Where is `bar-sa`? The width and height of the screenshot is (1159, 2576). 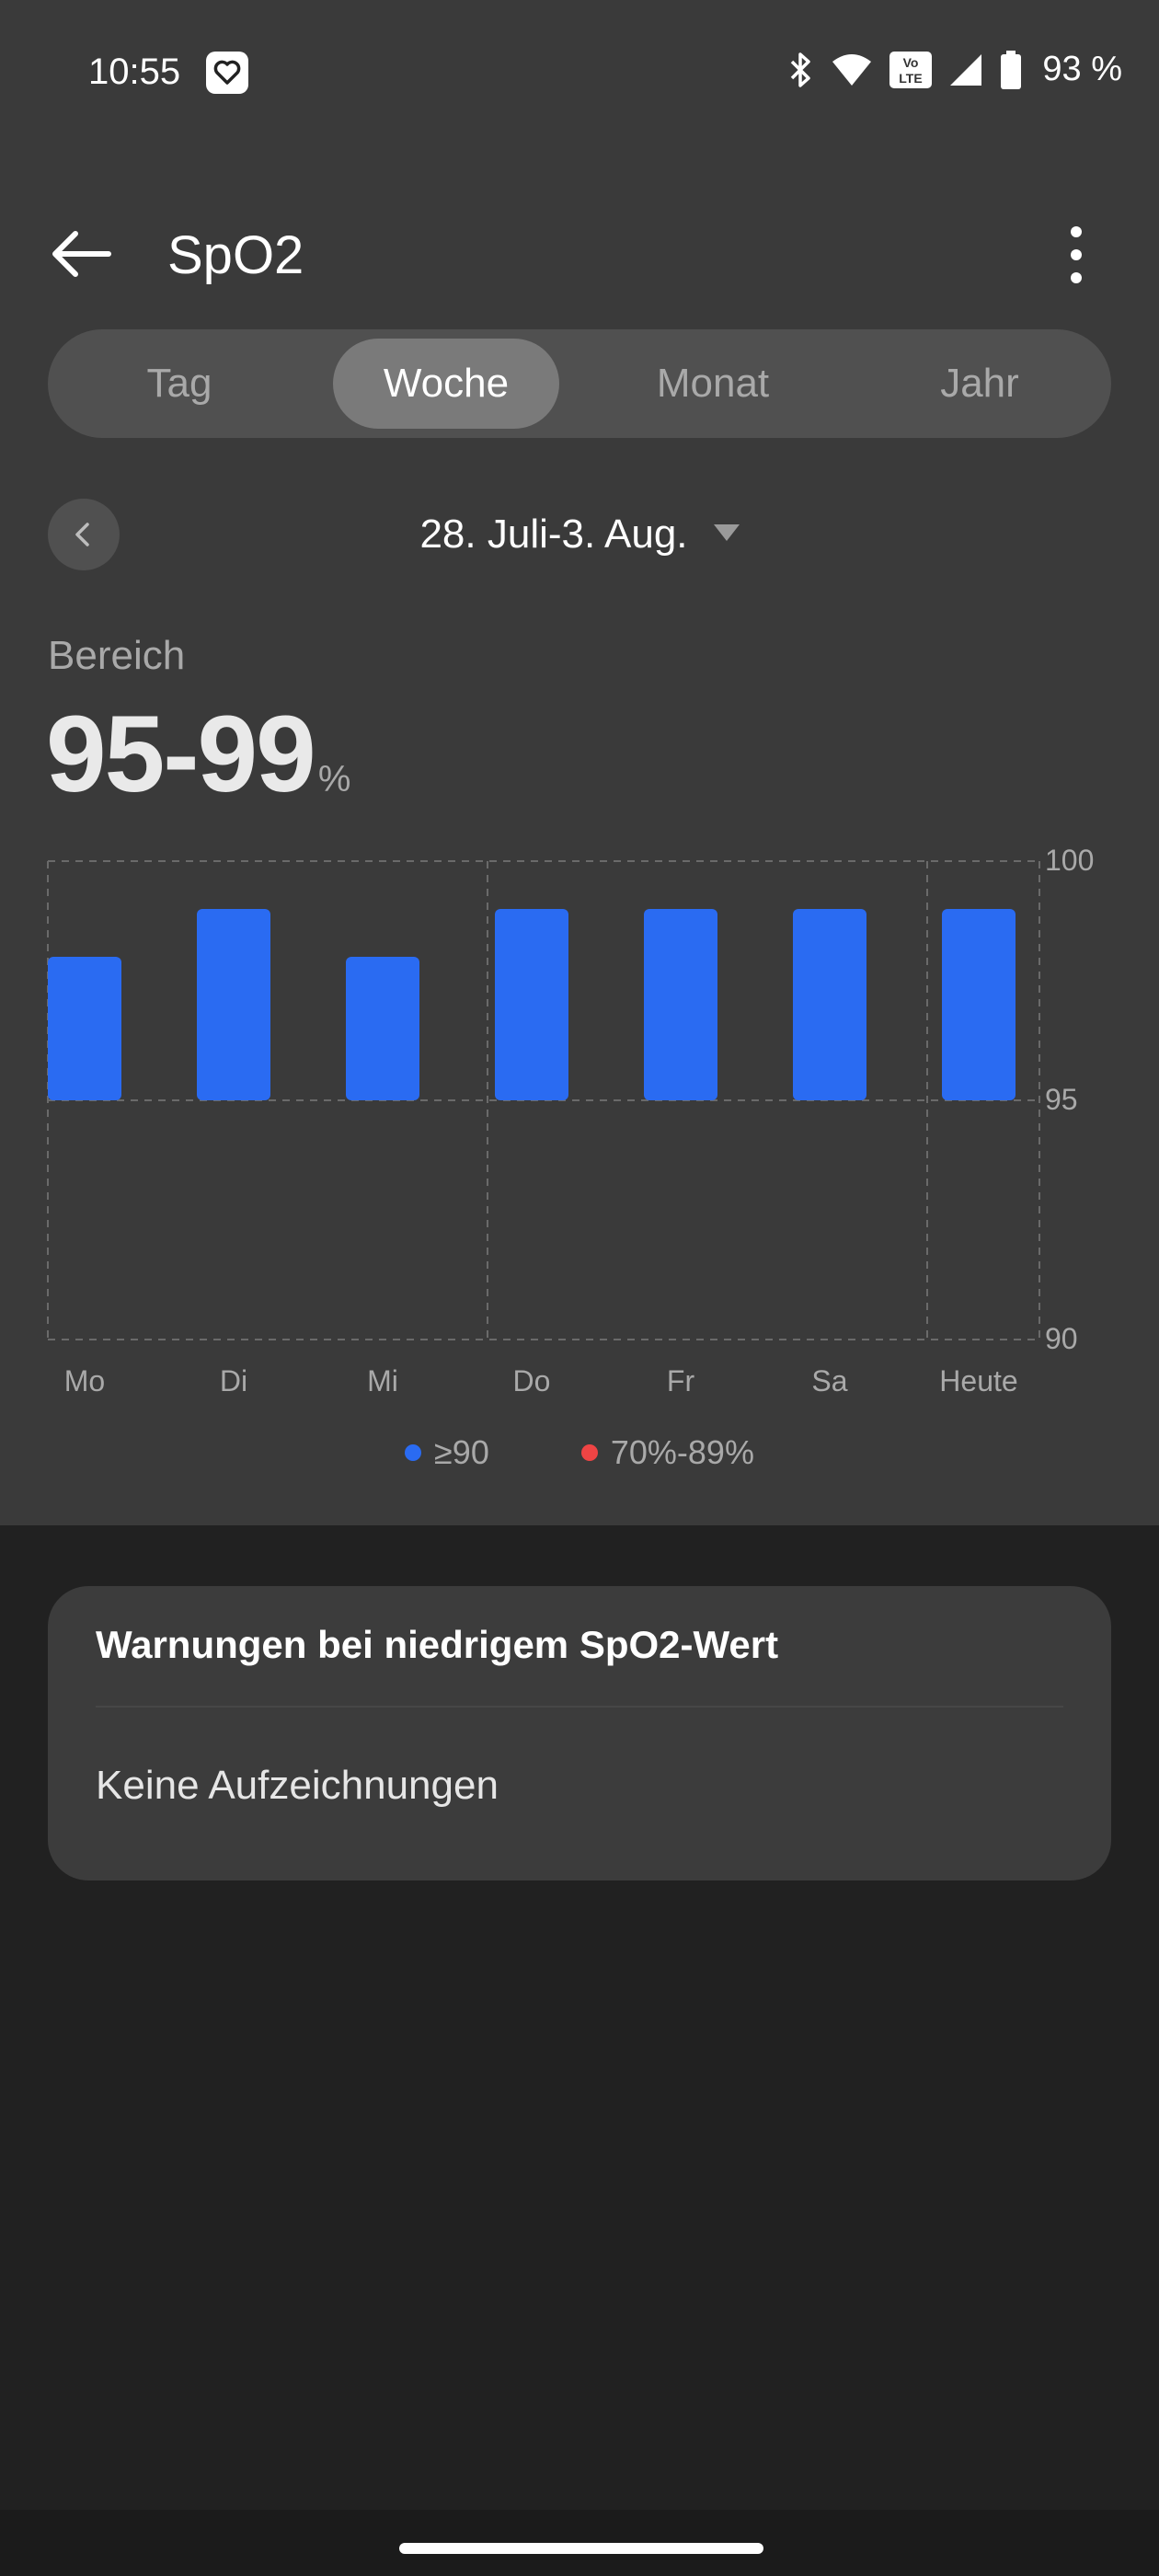 bar-sa is located at coordinates (829, 1004).